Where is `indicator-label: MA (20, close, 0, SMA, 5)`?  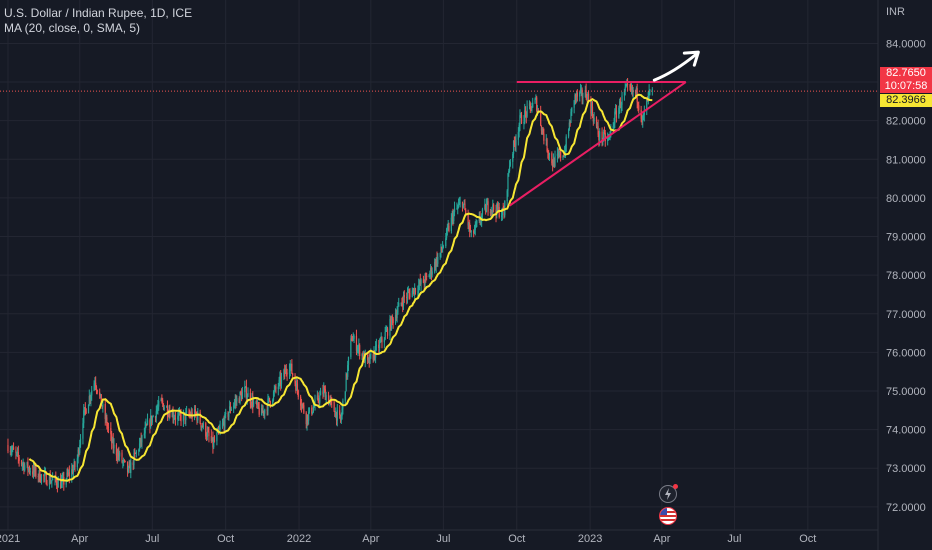
indicator-label: MA (20, close, 0, SMA, 5) is located at coordinates (72, 28).